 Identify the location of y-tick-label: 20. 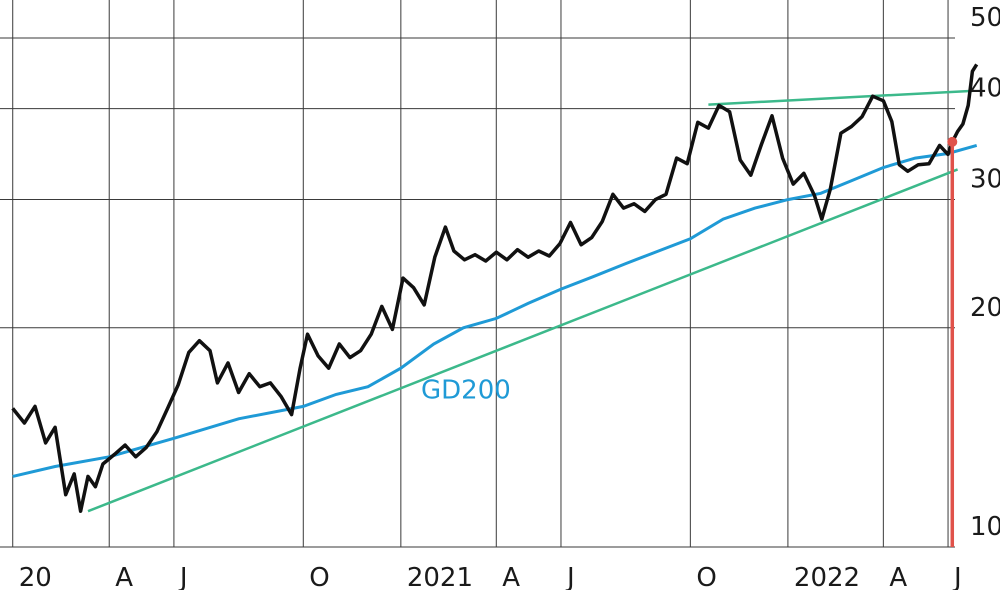
(985, 308).